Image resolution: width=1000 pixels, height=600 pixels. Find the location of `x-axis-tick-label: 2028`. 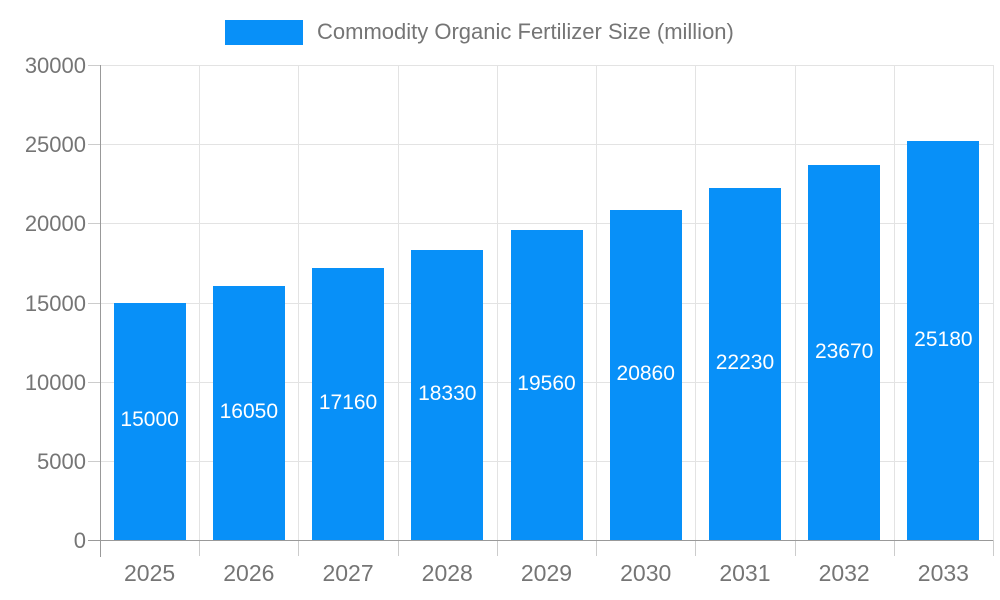

x-axis-tick-label: 2028 is located at coordinates (447, 573).